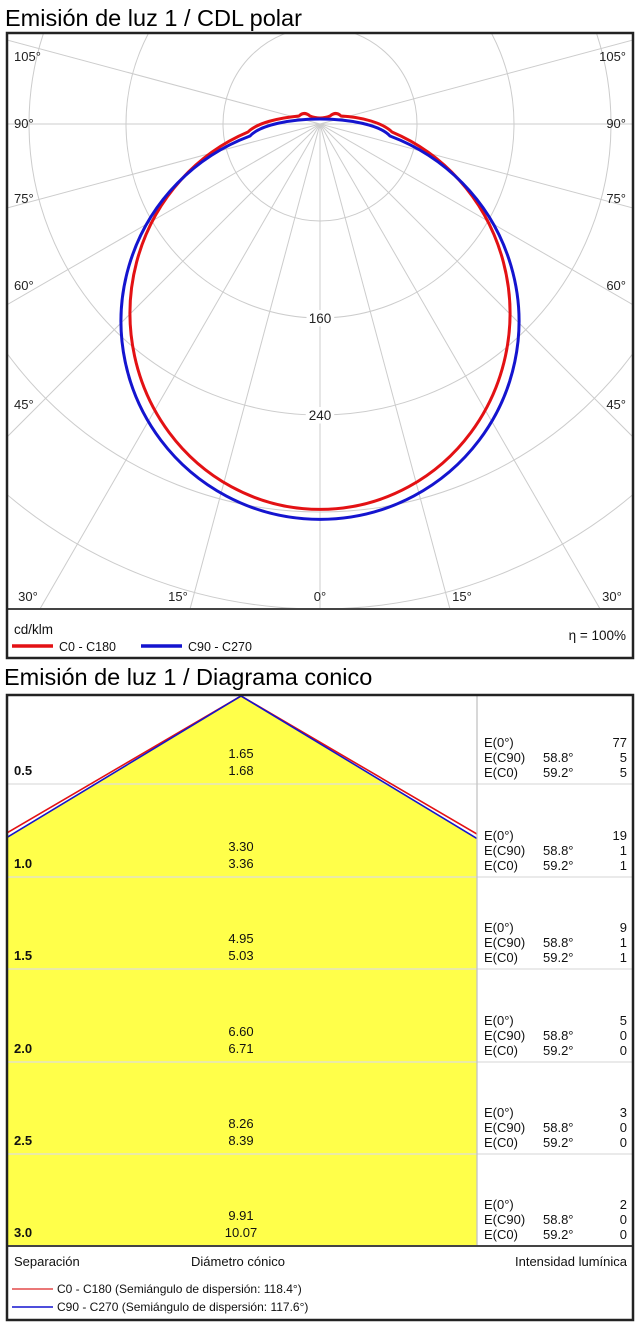 The width and height of the screenshot is (640, 1328). What do you see at coordinates (28, 596) in the screenshot?
I see `angle-label-bottom-30L: 30°` at bounding box center [28, 596].